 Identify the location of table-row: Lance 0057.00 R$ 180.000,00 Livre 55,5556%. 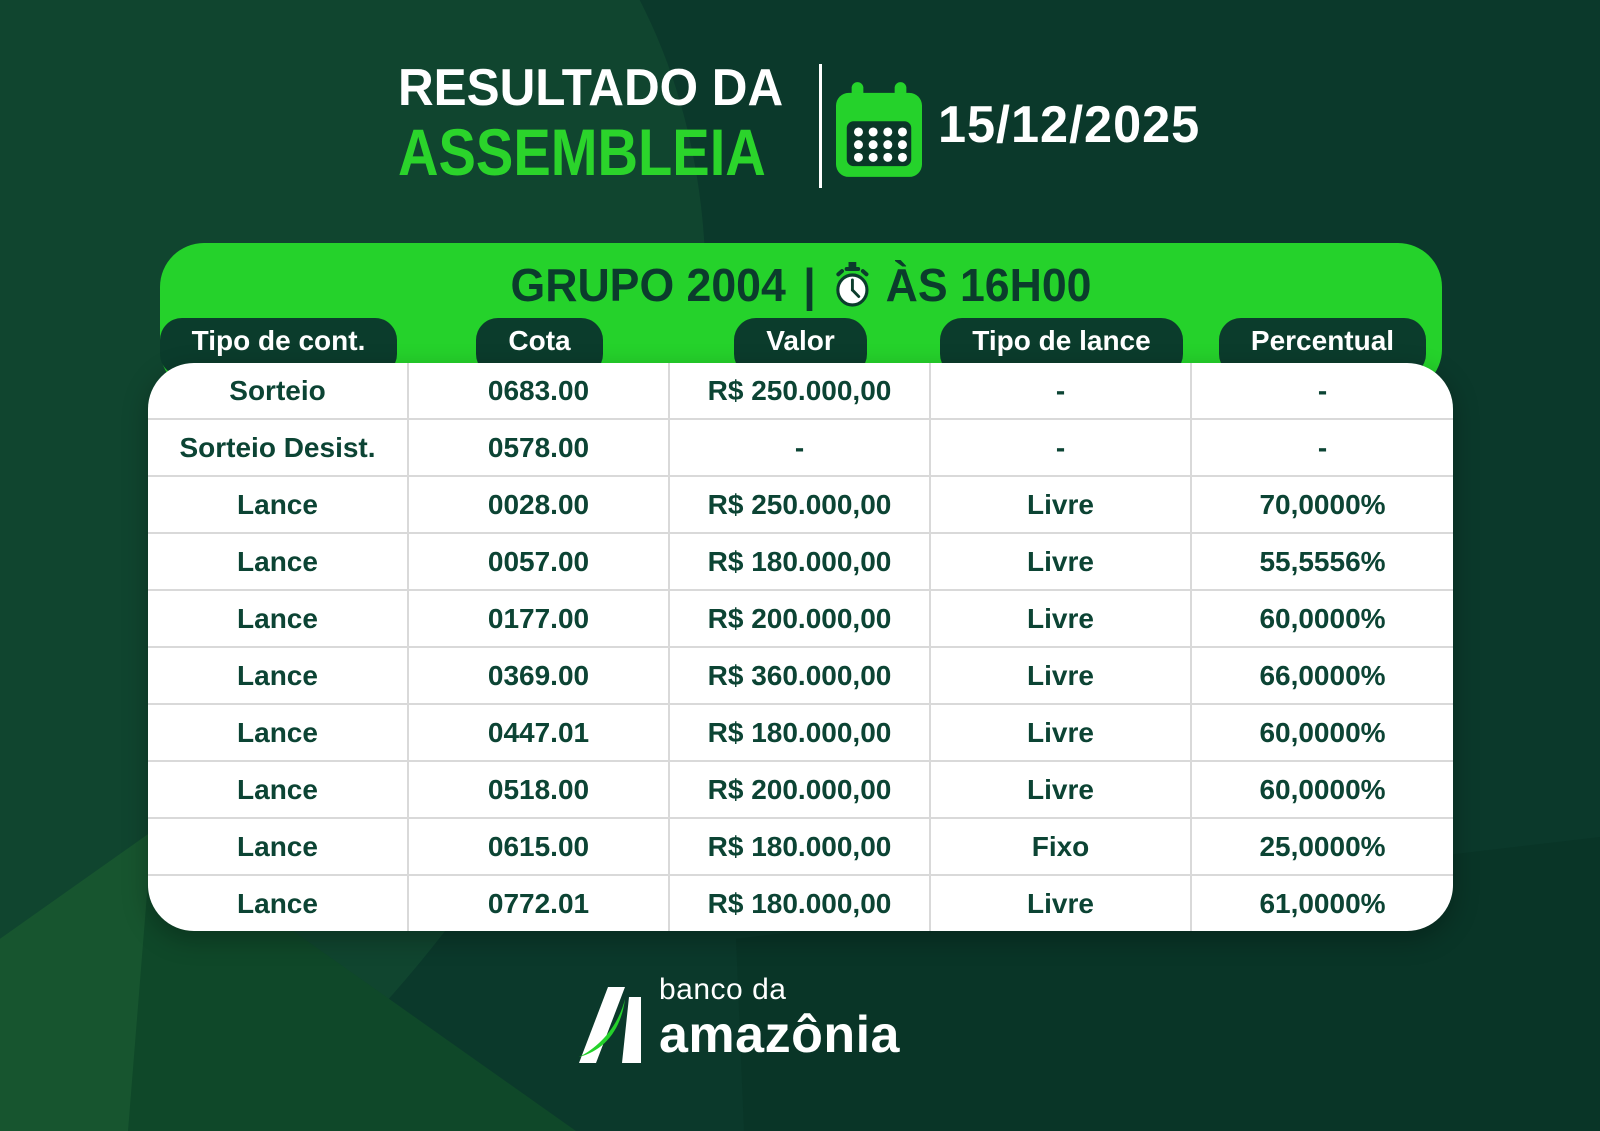
(800, 560).